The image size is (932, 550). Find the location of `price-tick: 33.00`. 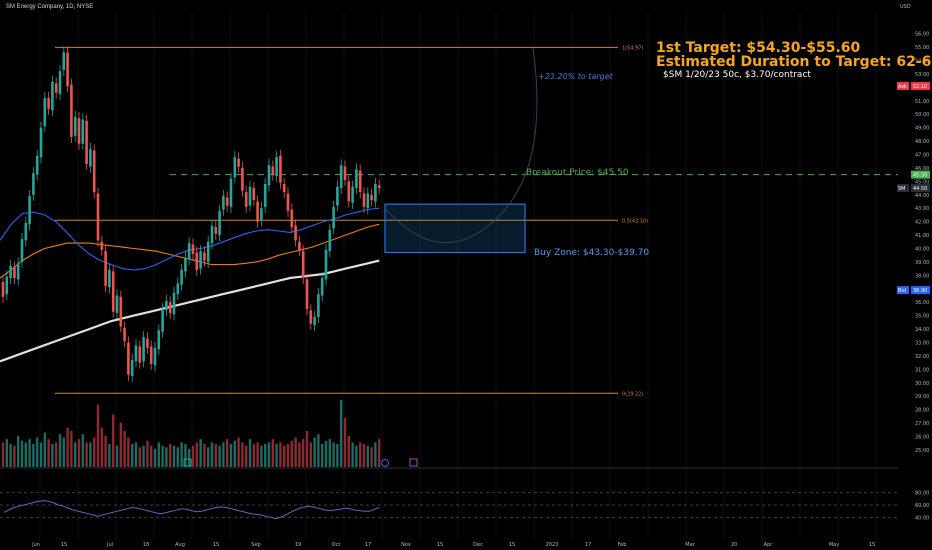

price-tick: 33.00 is located at coordinates (922, 343).